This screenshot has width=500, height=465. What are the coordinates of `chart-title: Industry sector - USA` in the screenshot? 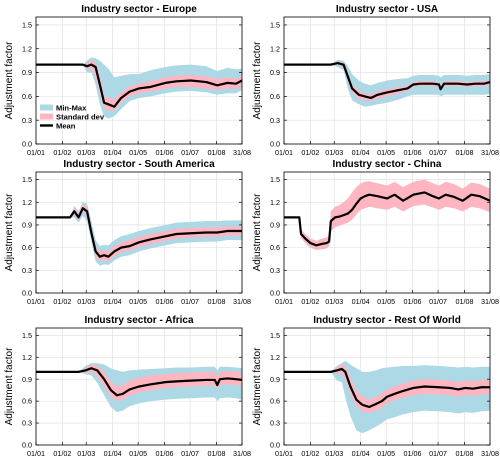 It's located at (387, 9).